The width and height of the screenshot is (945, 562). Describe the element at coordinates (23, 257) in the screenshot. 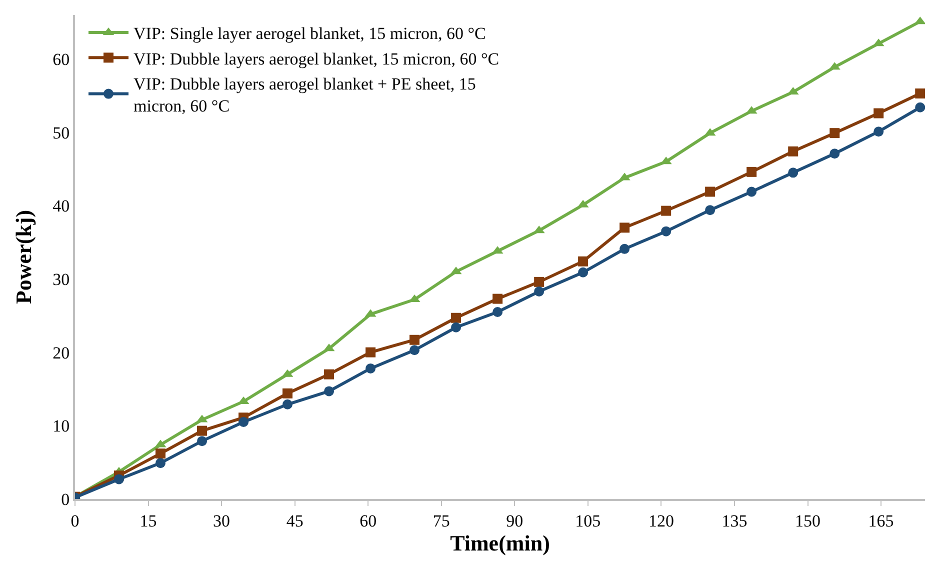

I see `y-axis-title: Power(kj)` at that location.